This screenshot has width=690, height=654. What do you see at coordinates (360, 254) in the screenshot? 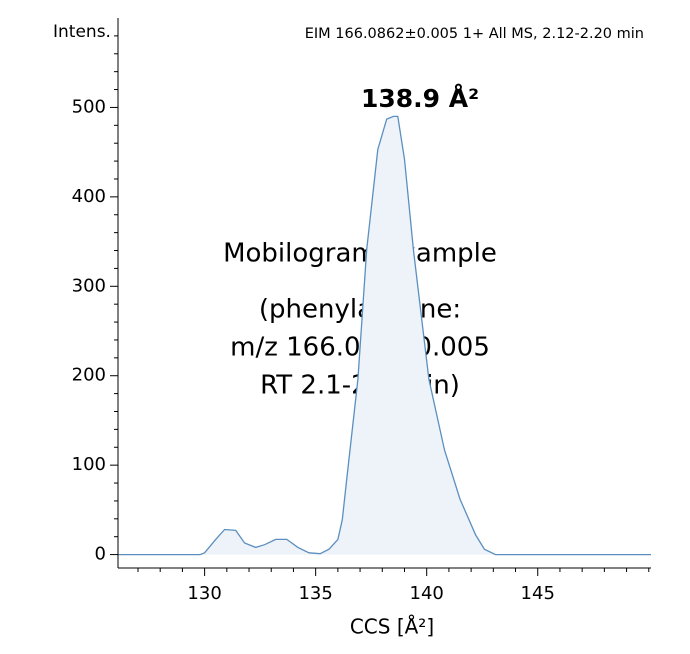
I see `annotation: Mobilogram example` at bounding box center [360, 254].